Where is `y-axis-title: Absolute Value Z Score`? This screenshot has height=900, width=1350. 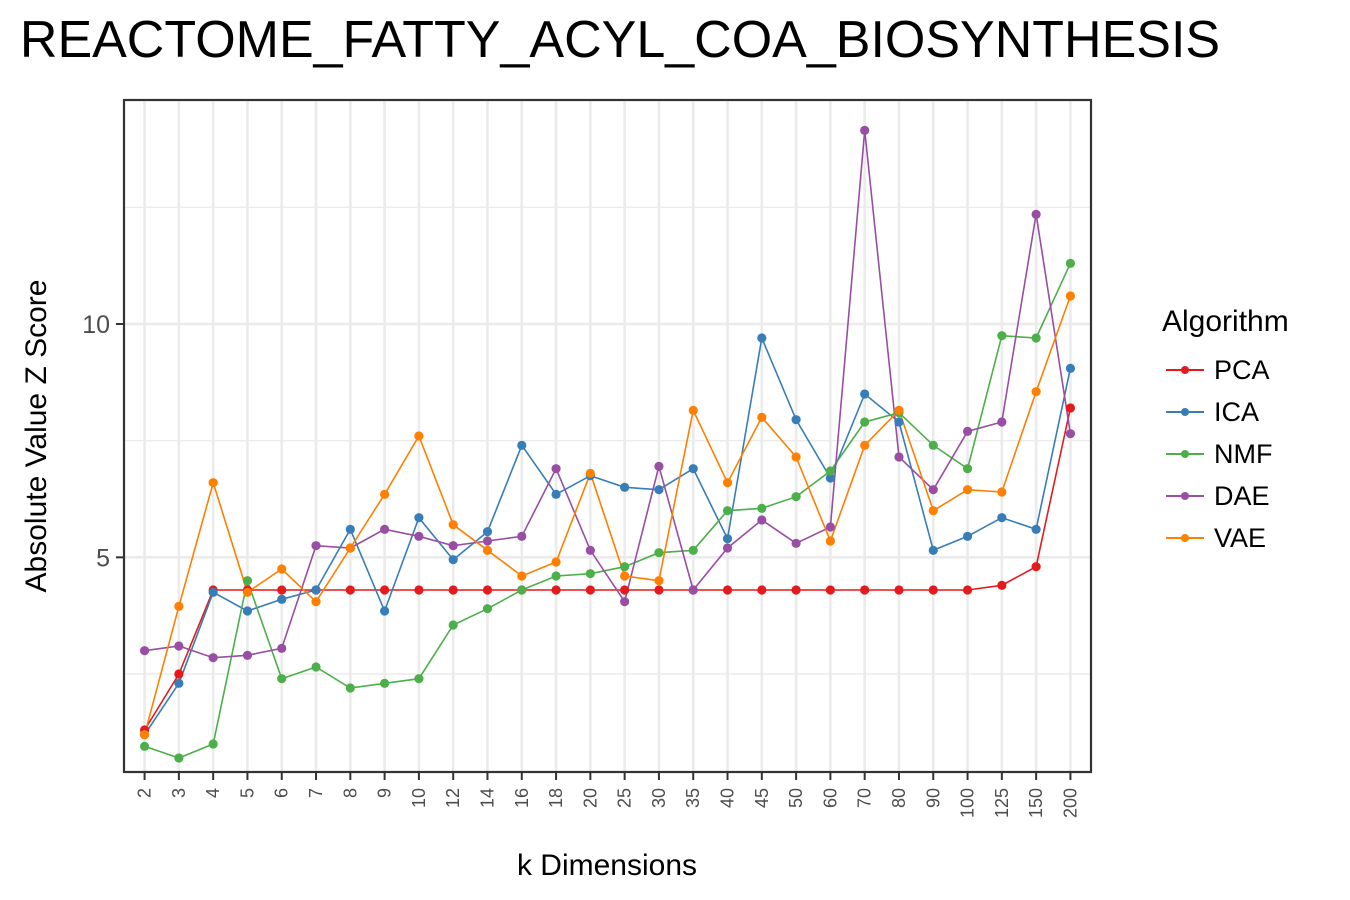 y-axis-title: Absolute Value Z Score is located at coordinates (36, 436).